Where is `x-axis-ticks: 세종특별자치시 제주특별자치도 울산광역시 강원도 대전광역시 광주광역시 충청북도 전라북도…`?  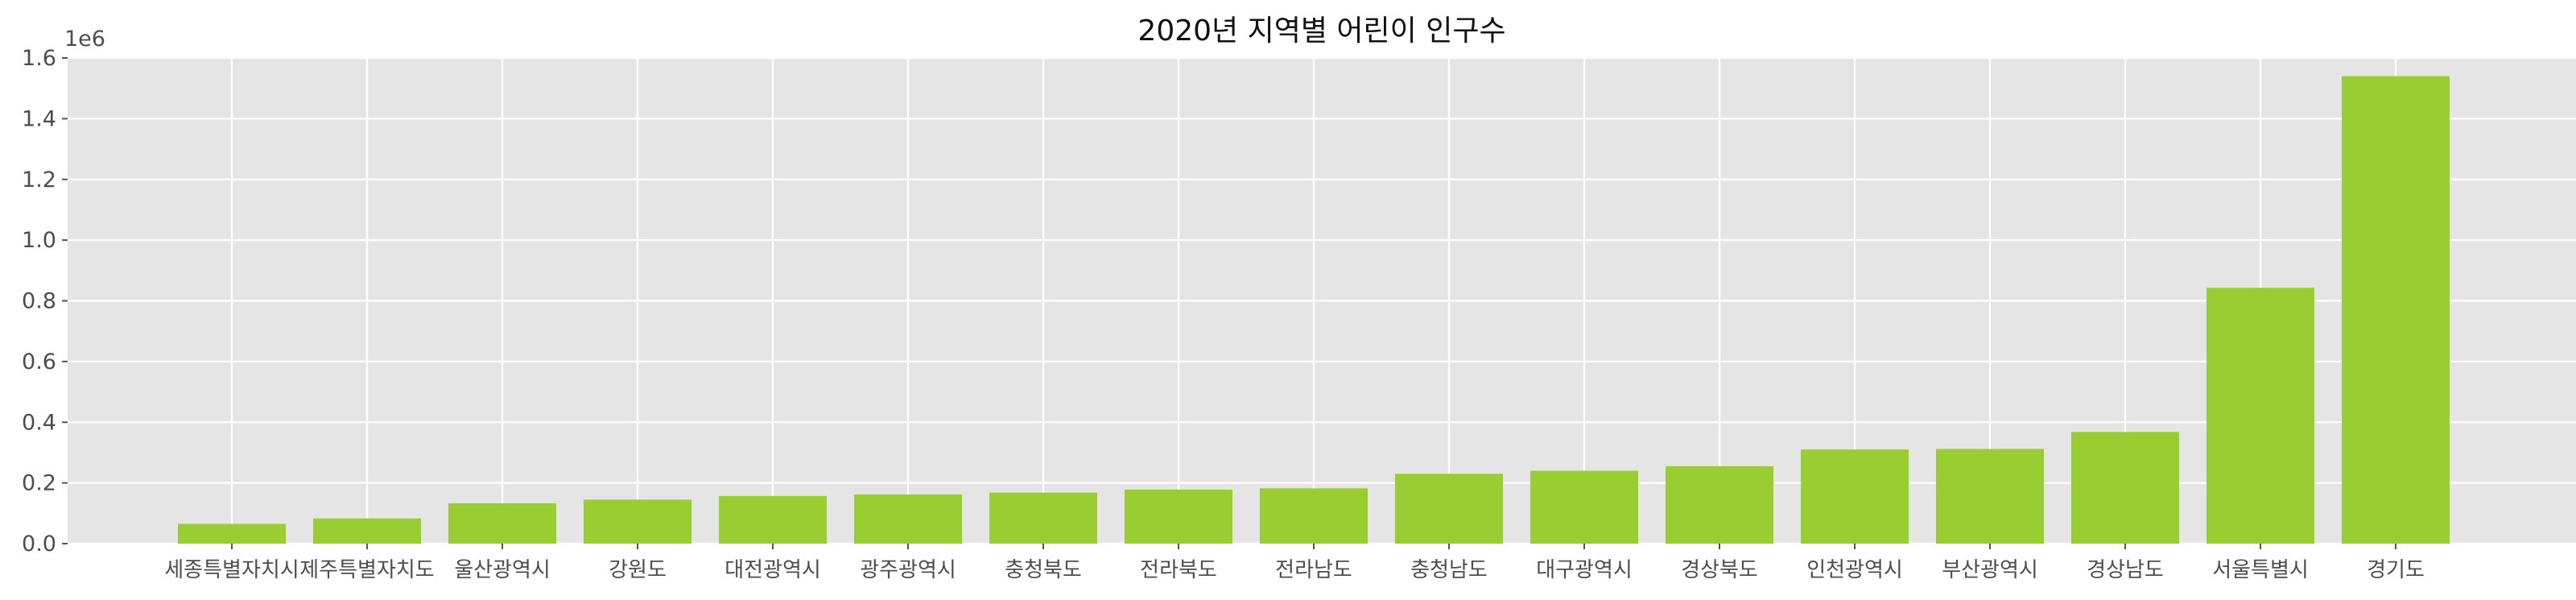 x-axis-ticks: 세종특별자치시 제주특별자치도 울산광역시 강원도 대전광역시 광주광역시 충청북도 전라북도… is located at coordinates (1294, 563).